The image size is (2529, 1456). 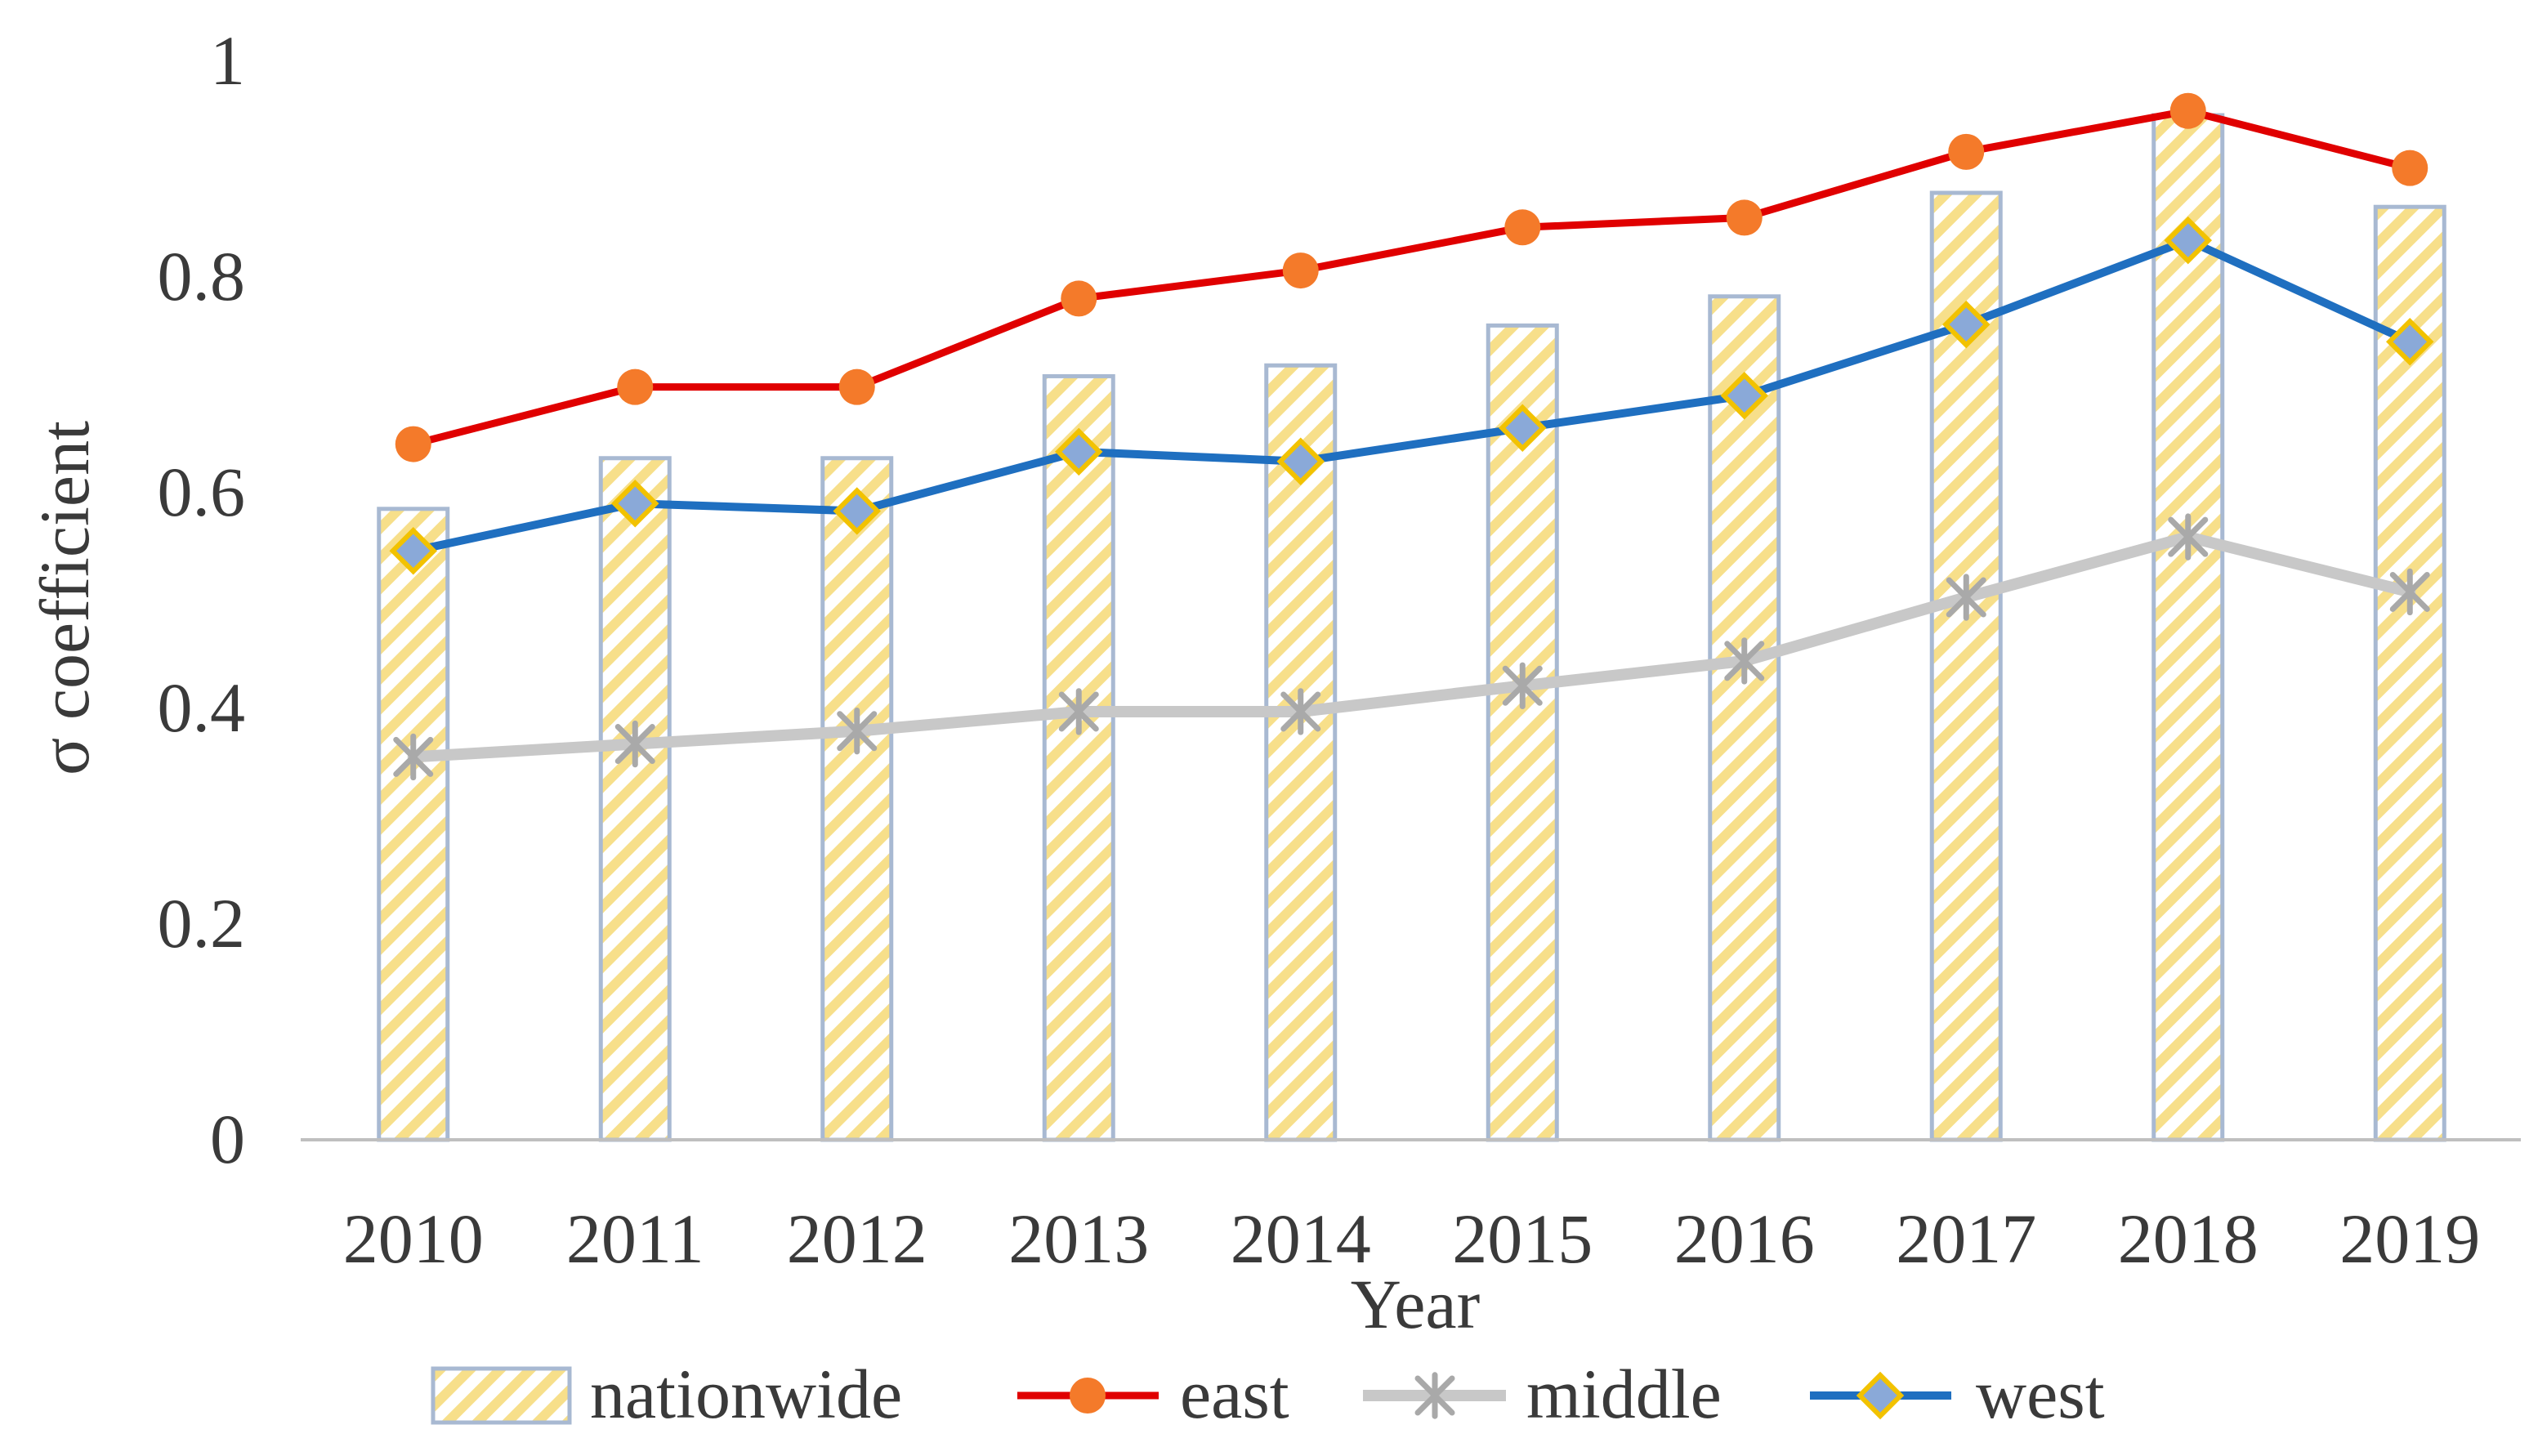 What do you see at coordinates (202, 707) in the screenshot?
I see `y-tick-label: 0.4` at bounding box center [202, 707].